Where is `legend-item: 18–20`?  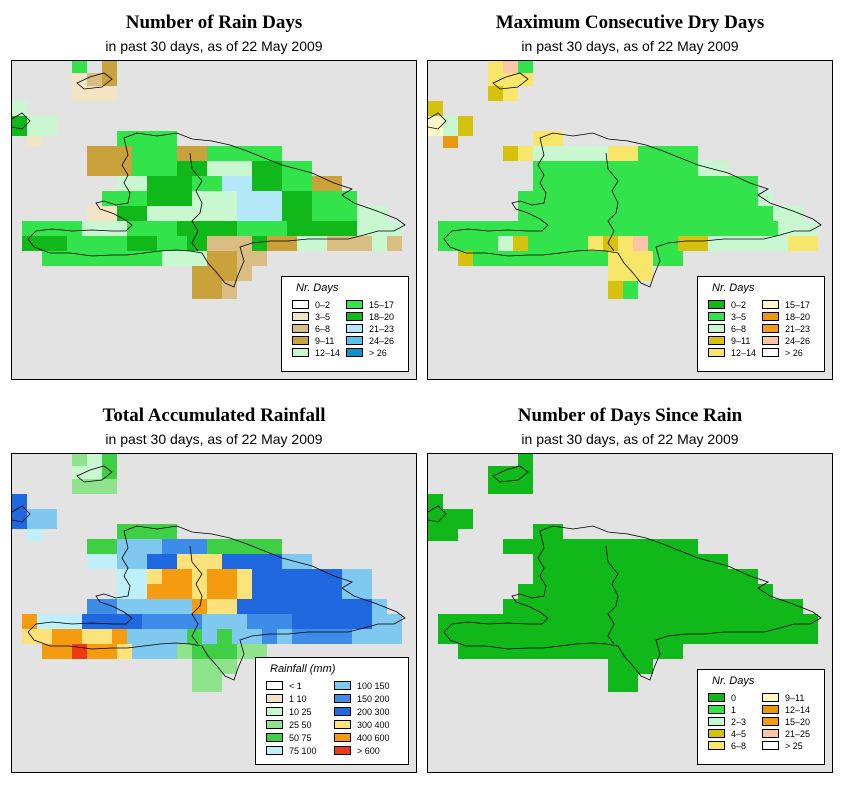 legend-item: 18–20 is located at coordinates (786, 316).